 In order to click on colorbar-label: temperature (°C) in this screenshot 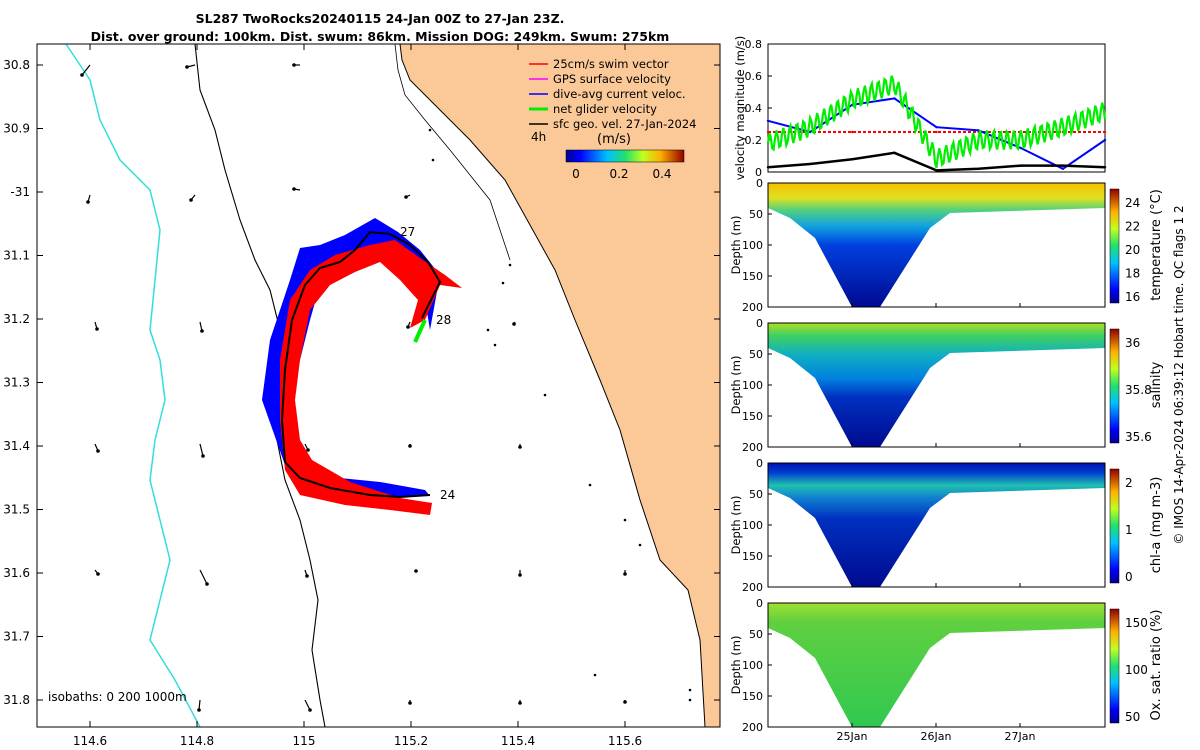, I will do `click(1156, 245)`.